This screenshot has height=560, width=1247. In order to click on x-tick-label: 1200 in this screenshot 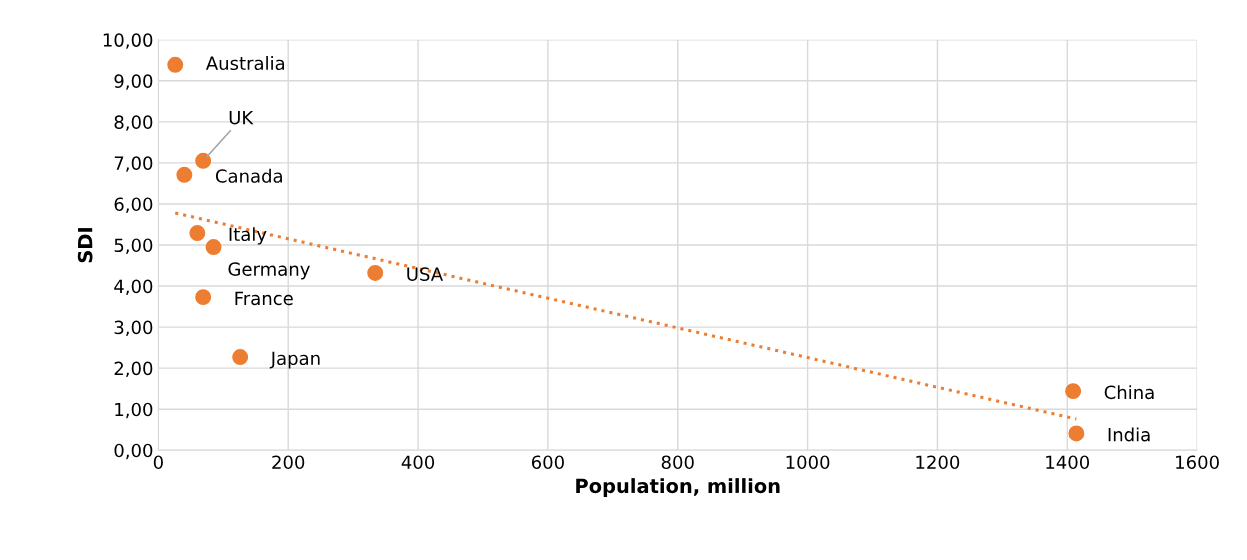, I will do `click(938, 462)`.